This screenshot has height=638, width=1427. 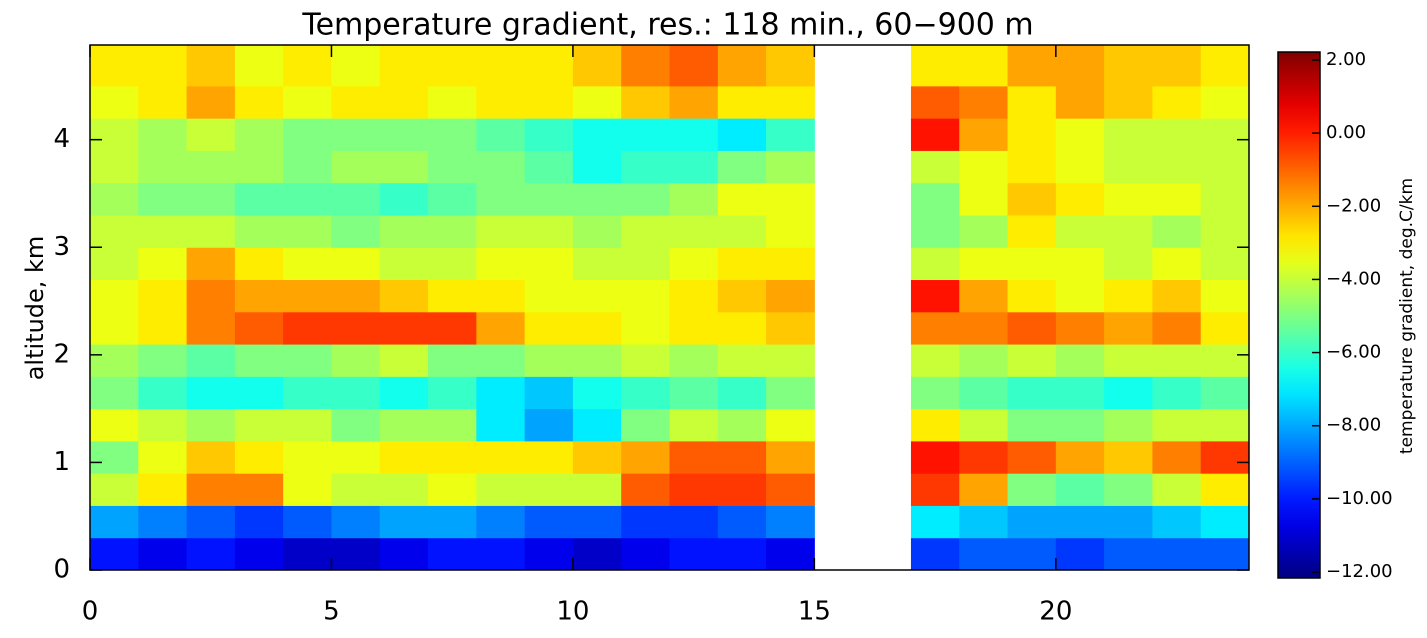 What do you see at coordinates (1353, 278) in the screenshot?
I see `colorbar-tick-label: −4.00` at bounding box center [1353, 278].